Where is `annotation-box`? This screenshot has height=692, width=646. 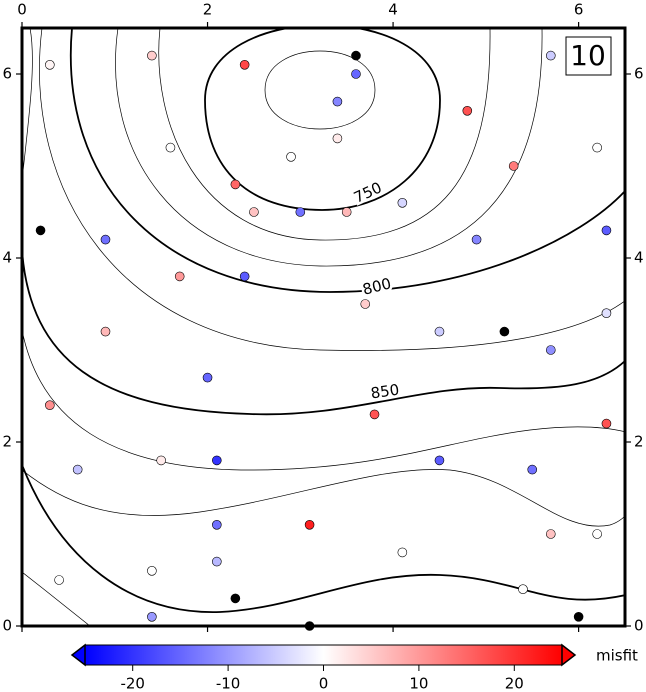 annotation-box is located at coordinates (588, 56).